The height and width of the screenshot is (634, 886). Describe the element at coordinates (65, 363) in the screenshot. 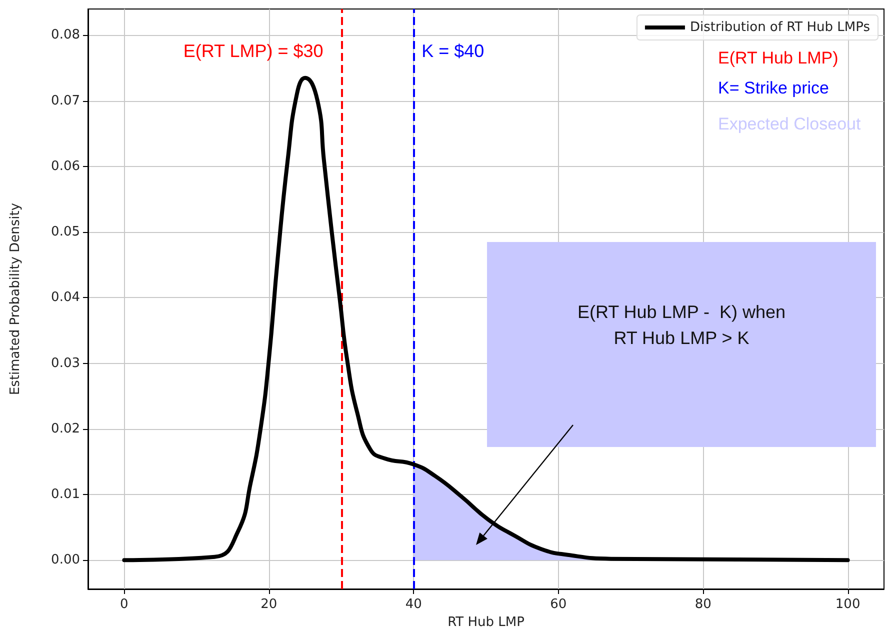

I see `y-tick-label: 0.03` at that location.